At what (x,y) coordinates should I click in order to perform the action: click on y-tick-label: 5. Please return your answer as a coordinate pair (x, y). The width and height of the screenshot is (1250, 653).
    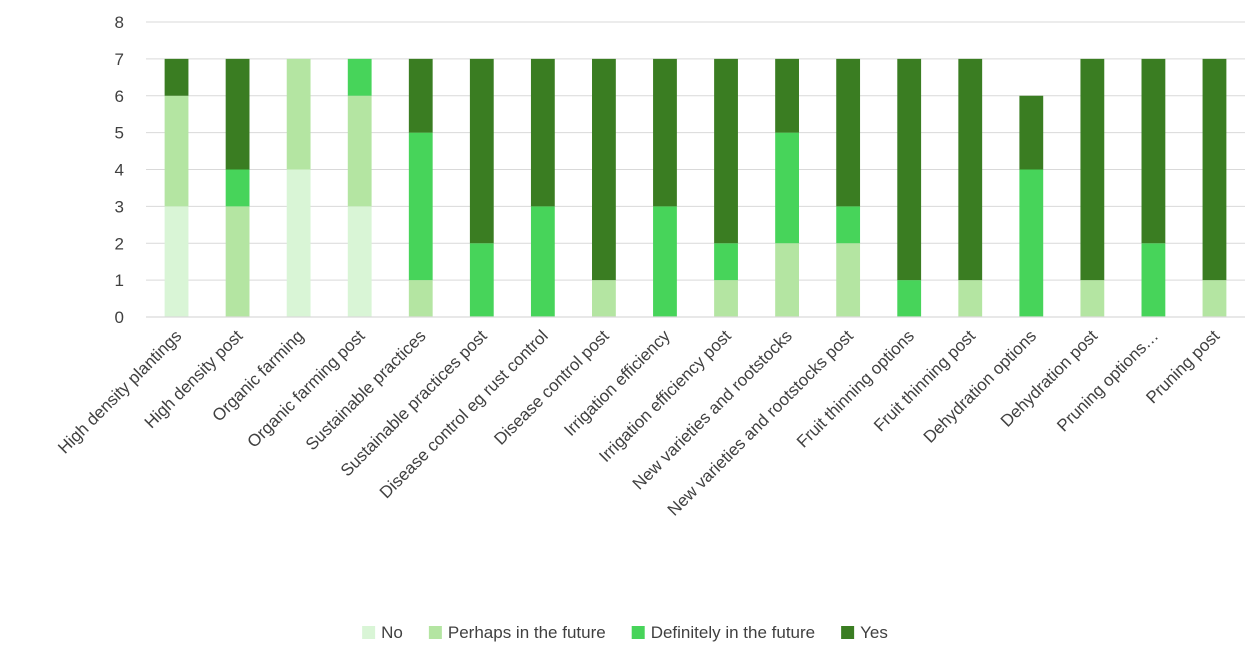
    Looking at the image, I should click on (119, 133).